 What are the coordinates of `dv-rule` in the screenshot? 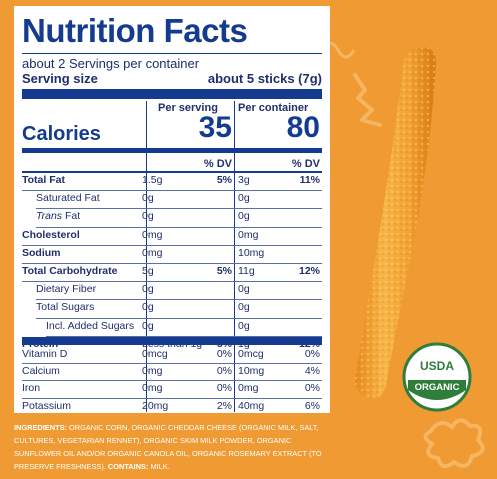 It's located at (172, 172).